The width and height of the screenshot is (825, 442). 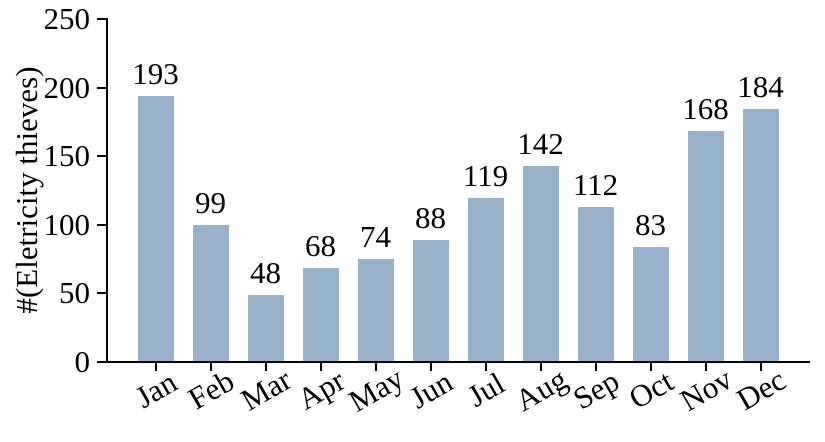 What do you see at coordinates (155, 228) in the screenshot?
I see `bar-jan` at bounding box center [155, 228].